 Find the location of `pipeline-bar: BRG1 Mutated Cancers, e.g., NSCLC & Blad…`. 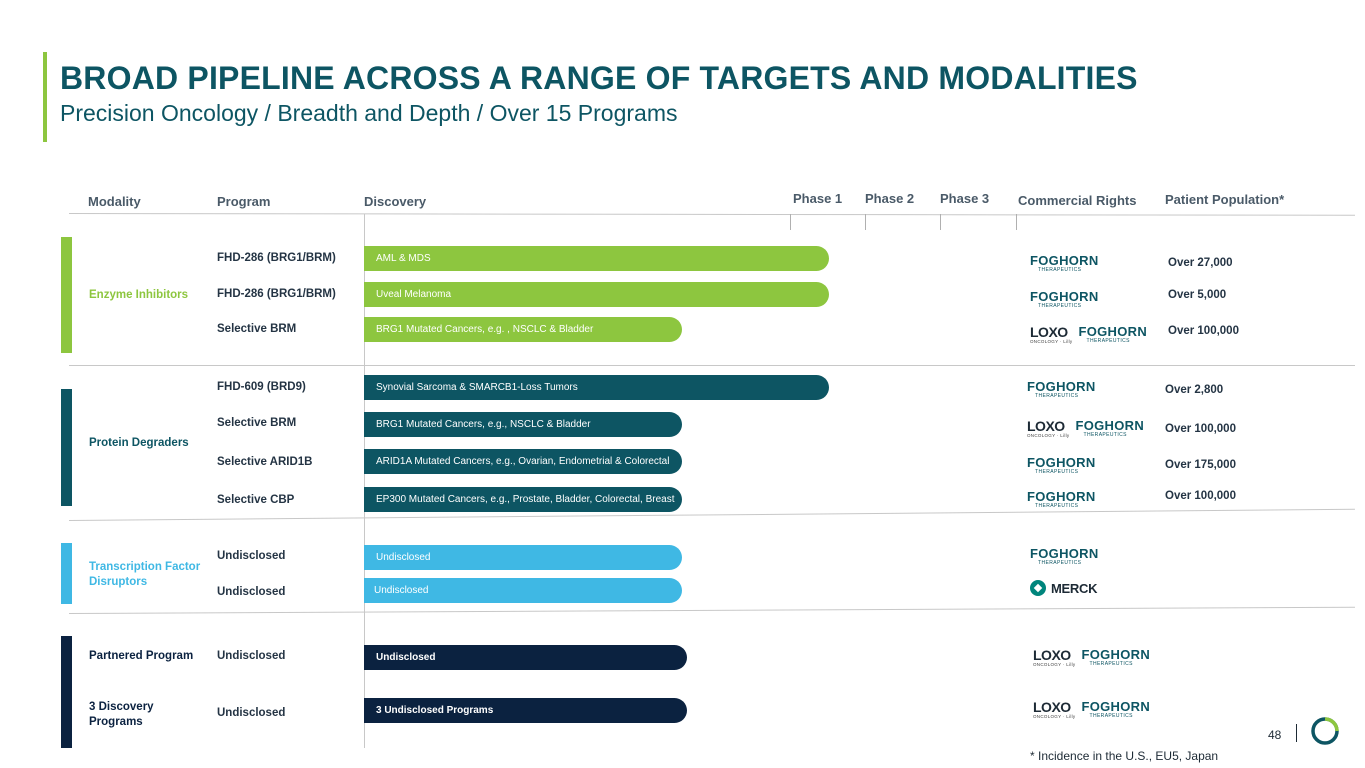

pipeline-bar: BRG1 Mutated Cancers, e.g., NSCLC & Blad… is located at coordinates (523, 424).